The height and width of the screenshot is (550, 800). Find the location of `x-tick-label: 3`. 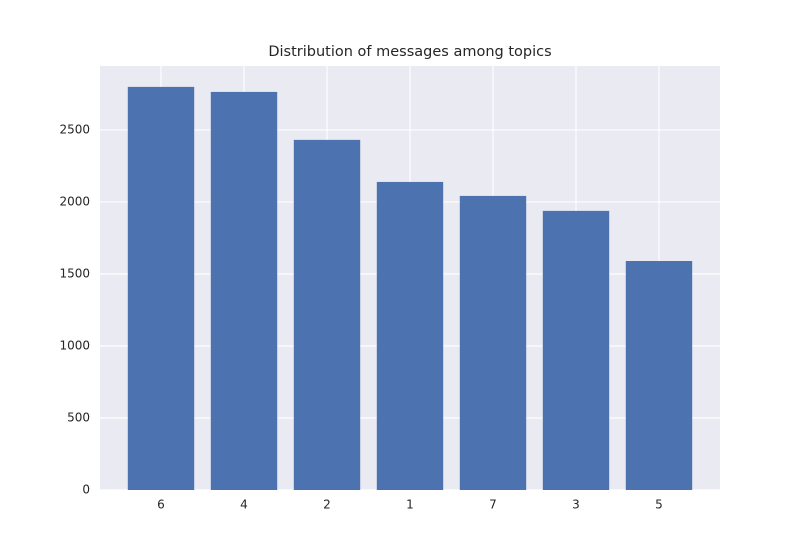

x-tick-label: 3 is located at coordinates (576, 505).